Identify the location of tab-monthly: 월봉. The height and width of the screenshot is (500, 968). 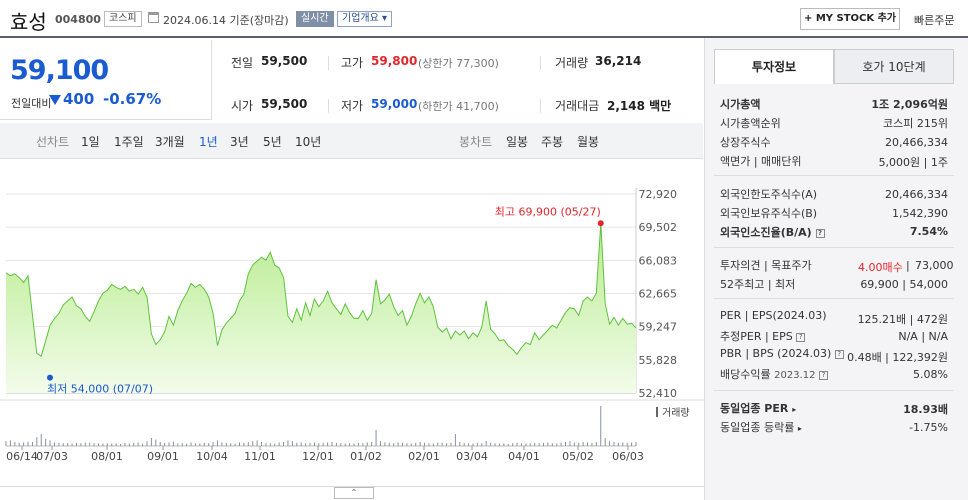
(588, 142).